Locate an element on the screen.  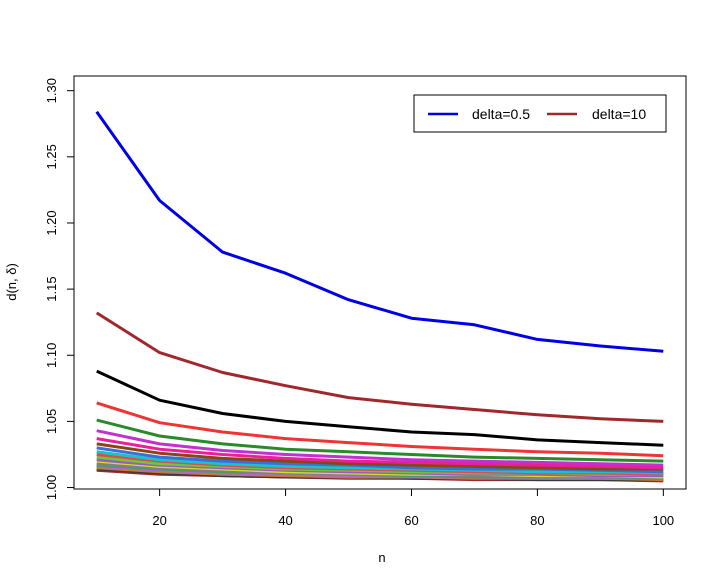
y-tick-label: 1.00 is located at coordinates (51, 487).